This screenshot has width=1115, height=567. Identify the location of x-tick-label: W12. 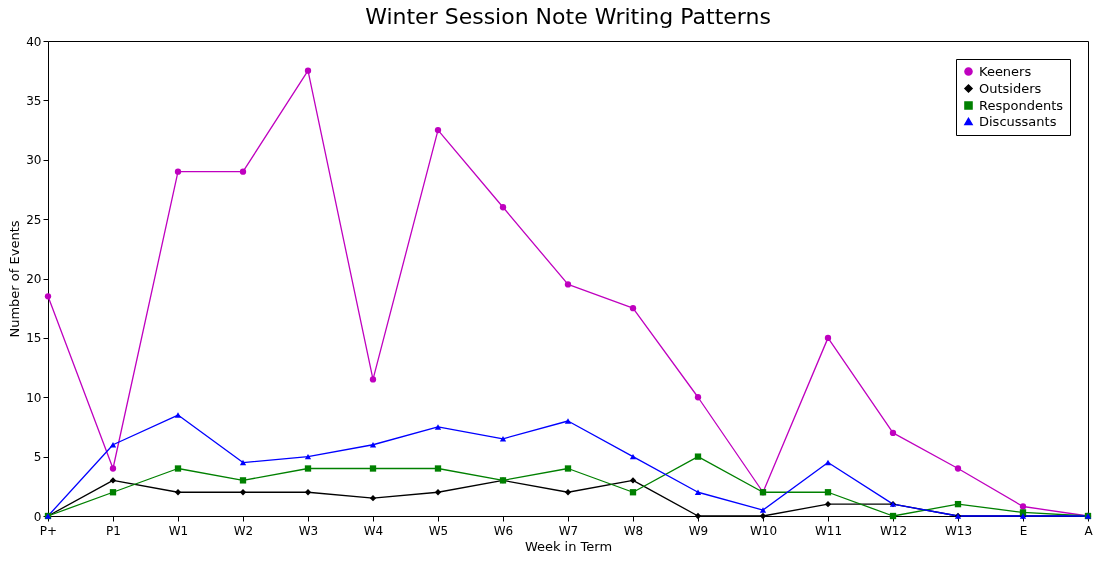
(893, 530).